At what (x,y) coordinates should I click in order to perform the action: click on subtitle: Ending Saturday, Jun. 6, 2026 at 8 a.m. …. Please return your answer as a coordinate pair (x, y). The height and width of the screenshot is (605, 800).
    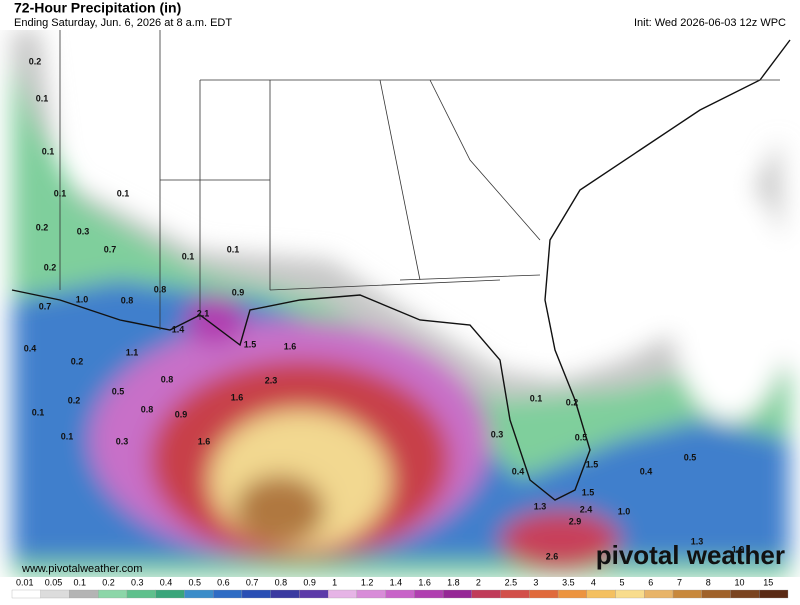
    Looking at the image, I should click on (123, 23).